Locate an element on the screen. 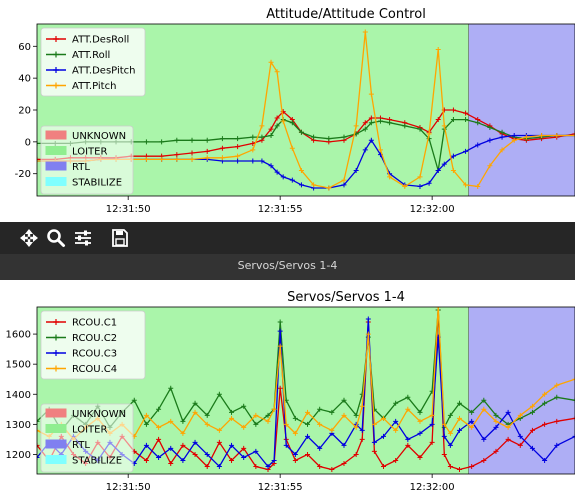 Image resolution: width=575 pixels, height=500 pixels. series-legend: RCOU.C1 RCOU.C2 RCOU.C3 RCOU.C4 is located at coordinates (93, 345).